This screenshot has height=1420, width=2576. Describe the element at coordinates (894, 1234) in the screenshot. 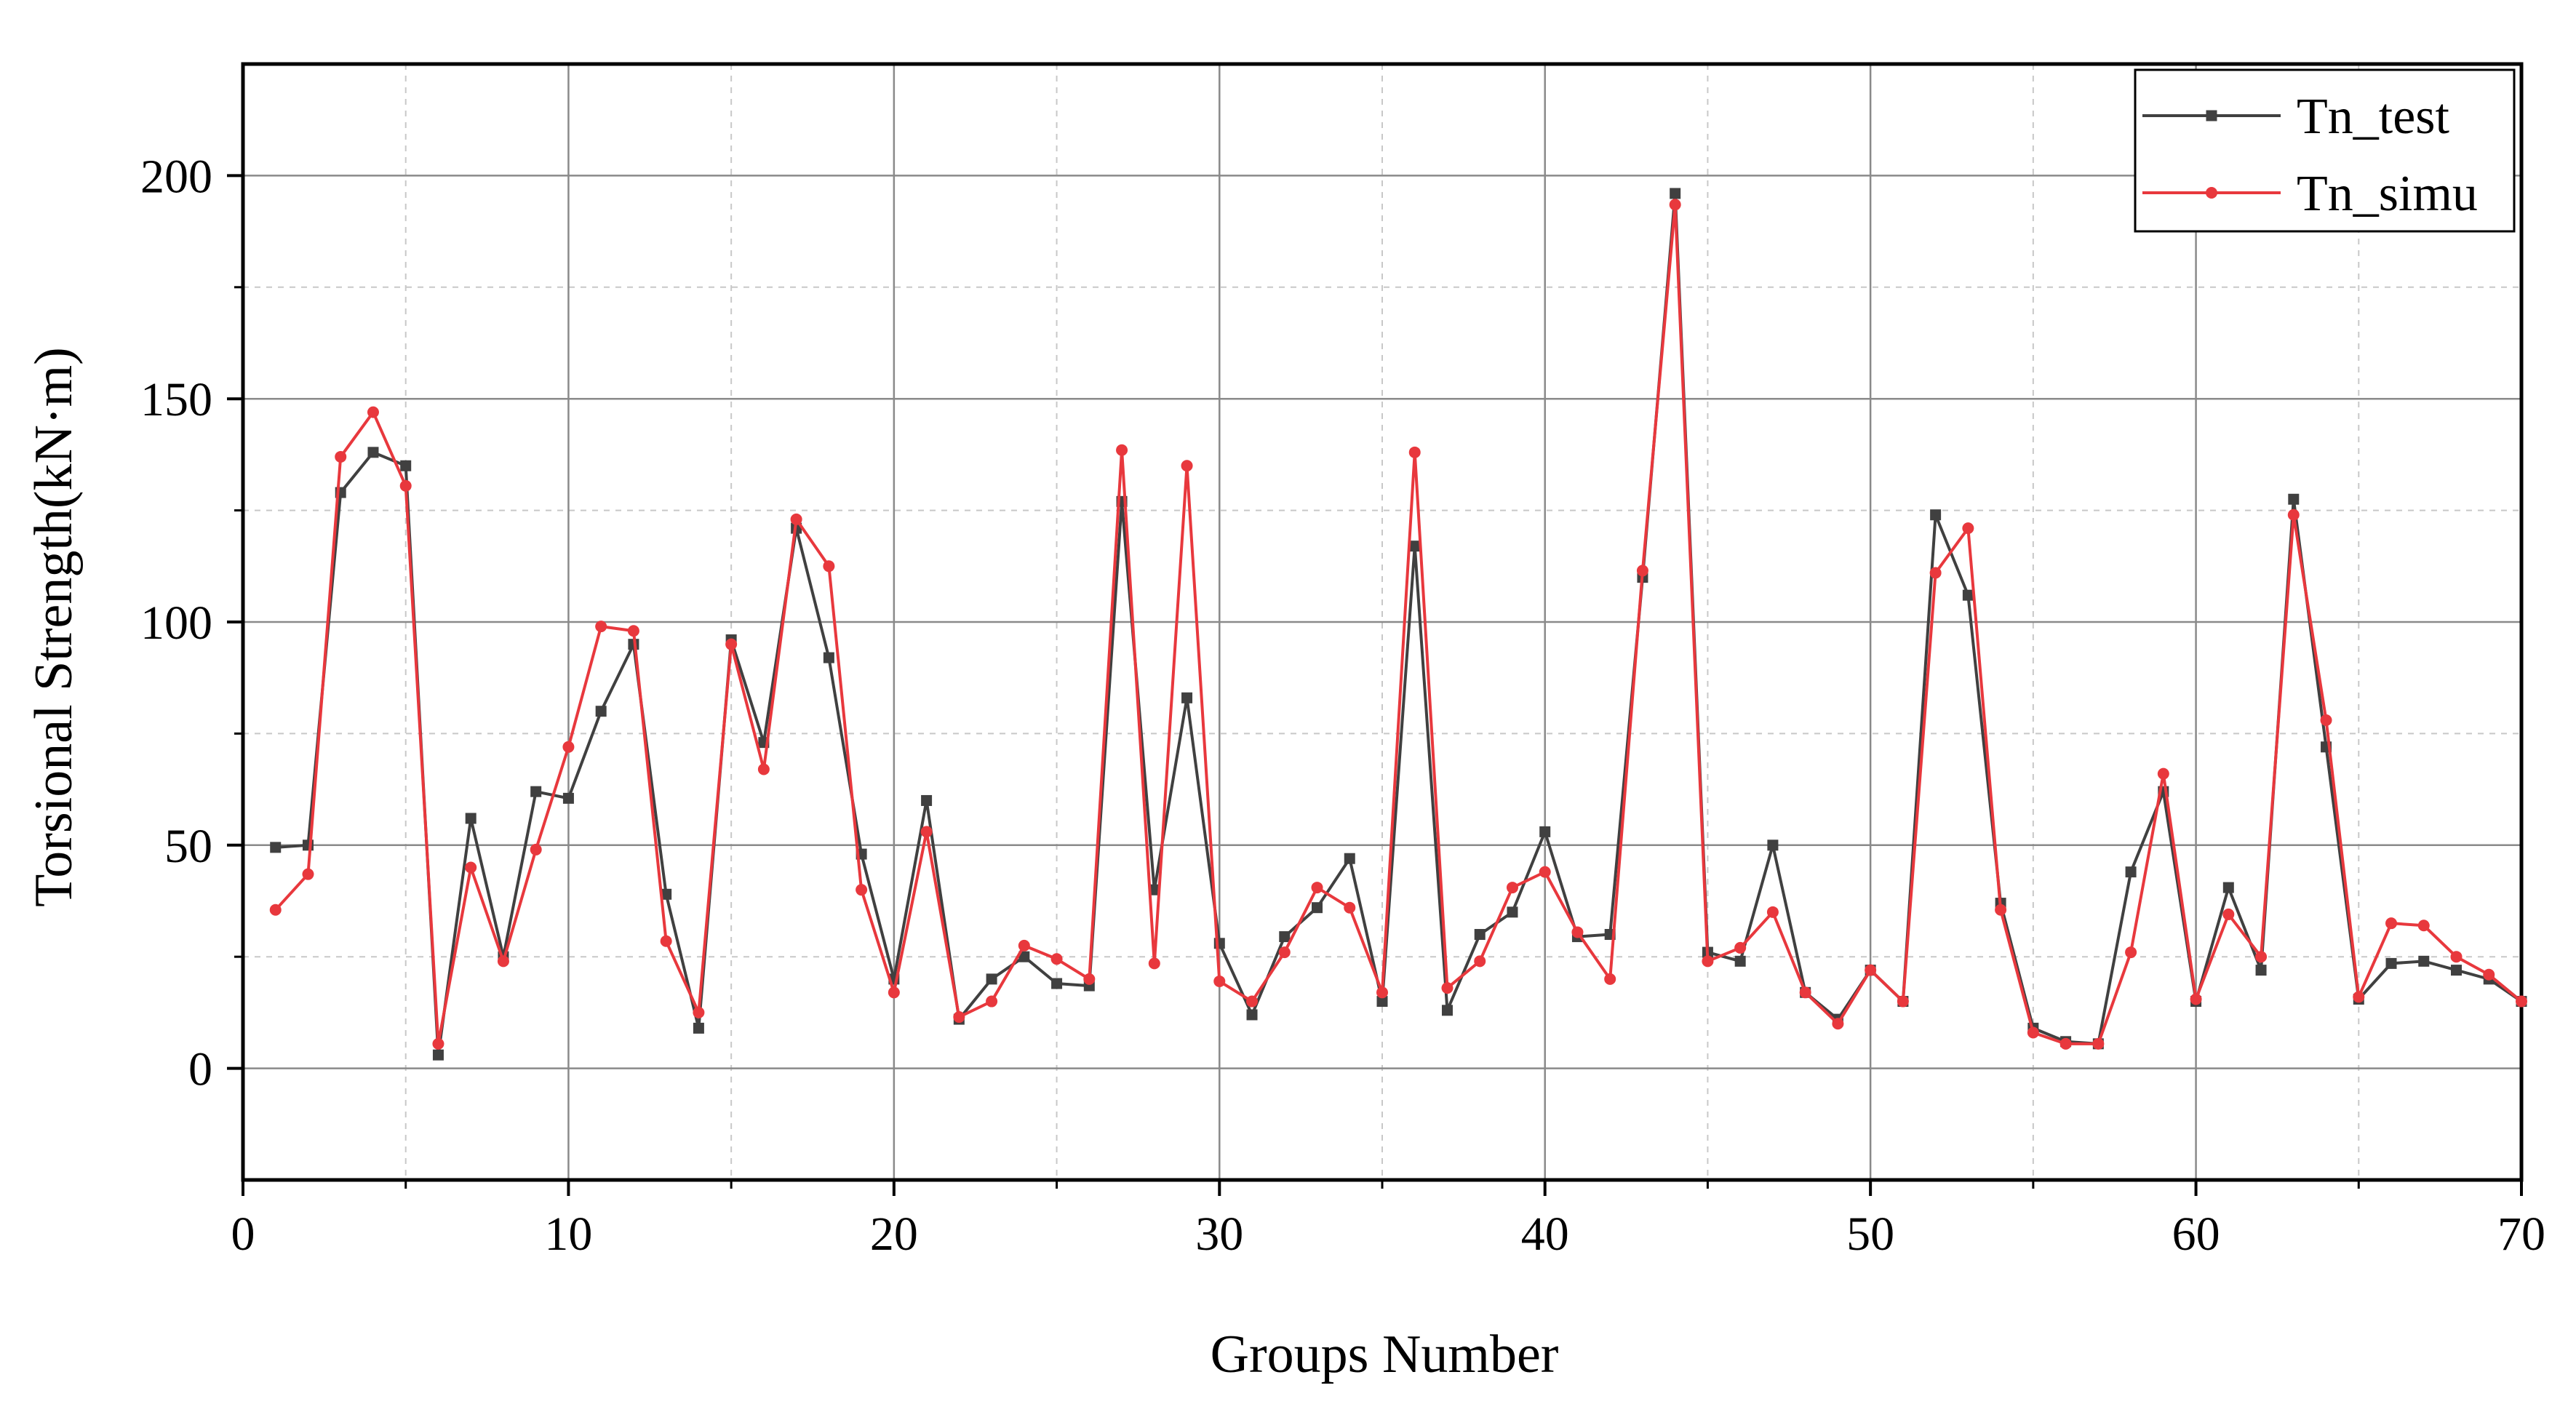

I see `x-tick-label: 20` at that location.